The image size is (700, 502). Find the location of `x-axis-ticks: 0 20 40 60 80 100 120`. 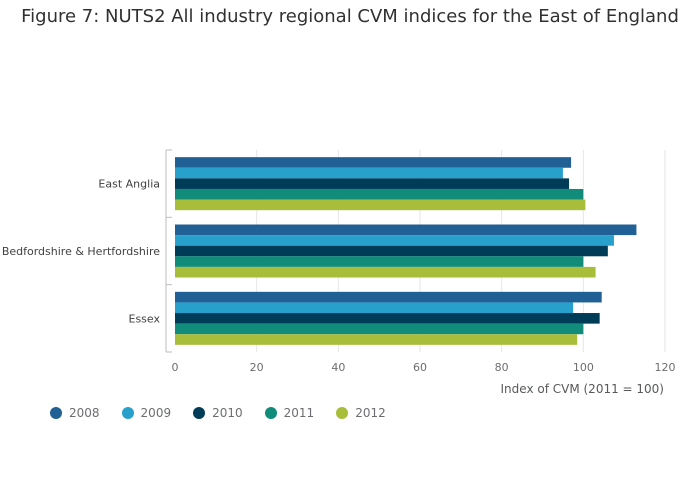

x-axis-ticks: 0 20 40 60 80 100 120 is located at coordinates (424, 367).